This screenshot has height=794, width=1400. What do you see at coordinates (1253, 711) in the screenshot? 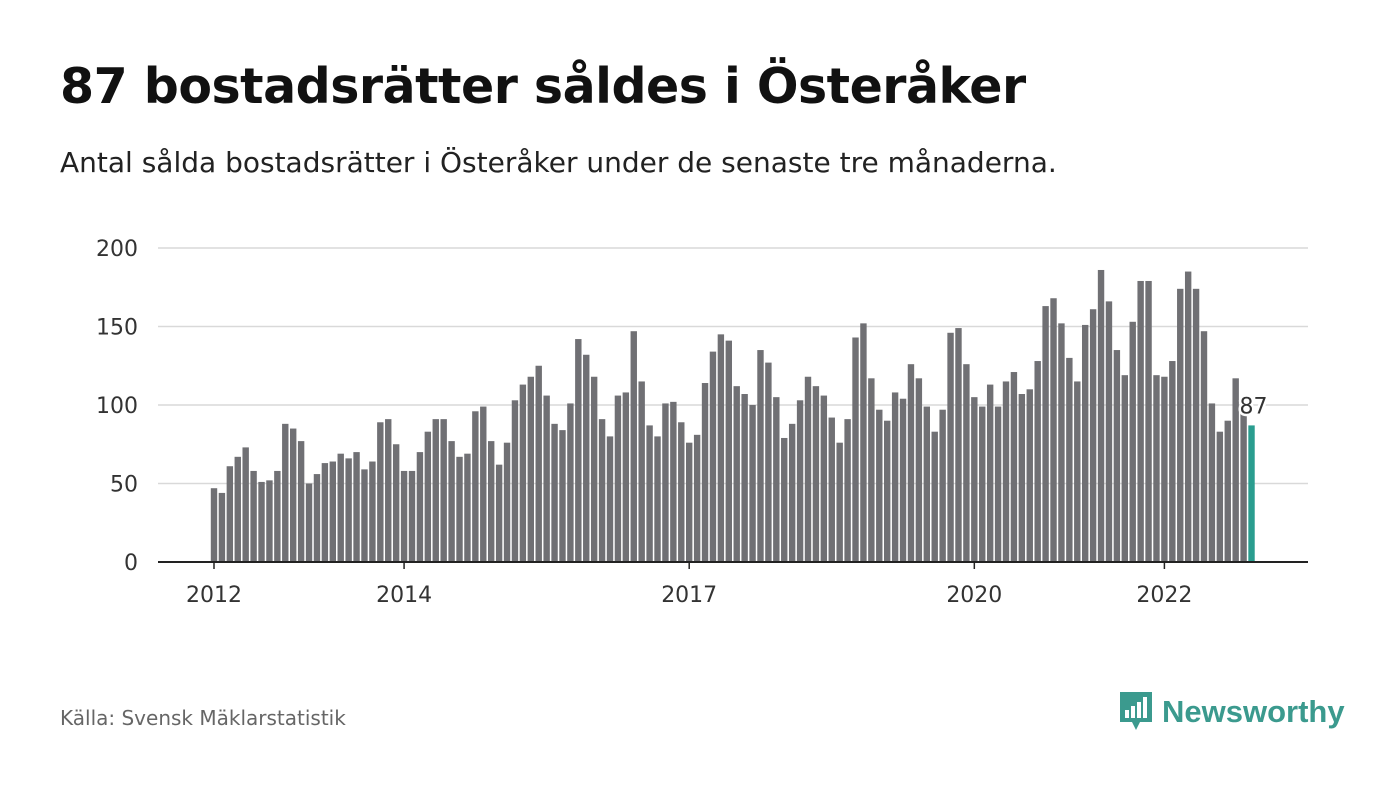
I see `brand-name: Newsworthy` at bounding box center [1253, 711].